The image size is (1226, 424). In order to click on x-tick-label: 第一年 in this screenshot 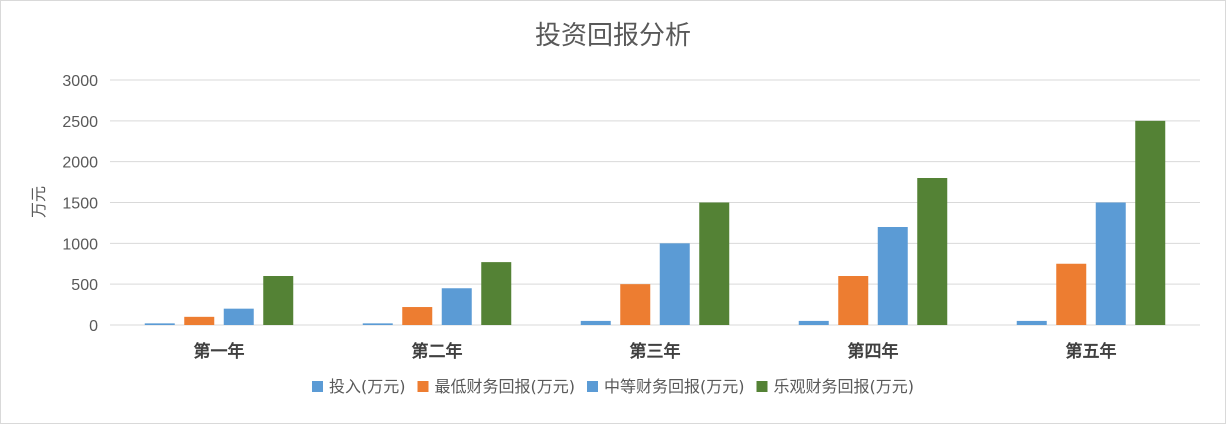, I will do `click(219, 351)`.